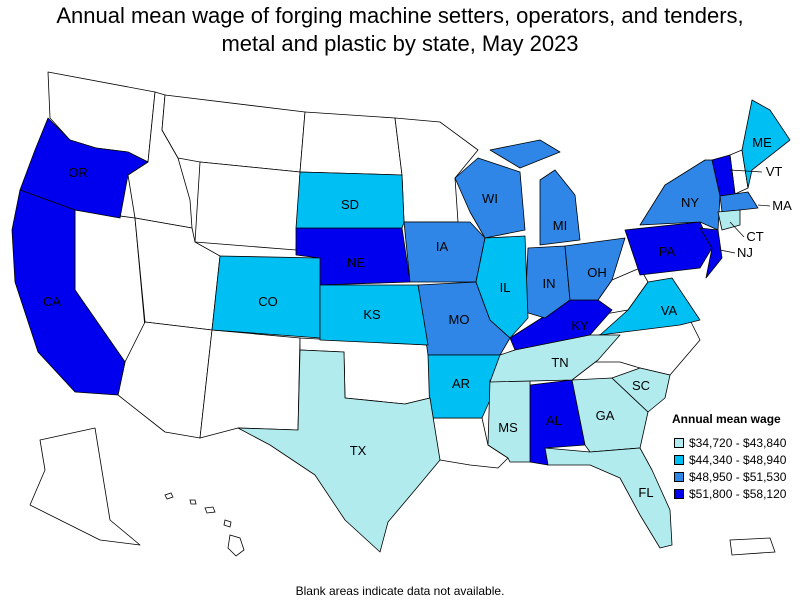 The width and height of the screenshot is (800, 600). Describe the element at coordinates (754, 236) in the screenshot. I see `label-CT: CT` at that location.